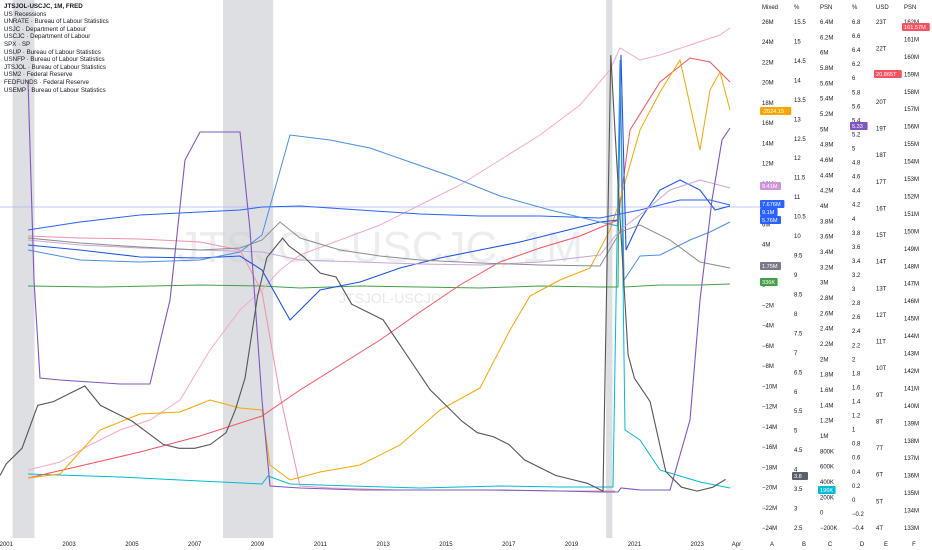 The image size is (932, 550). I want to click on scale-header: Mixed, so click(770, 8).